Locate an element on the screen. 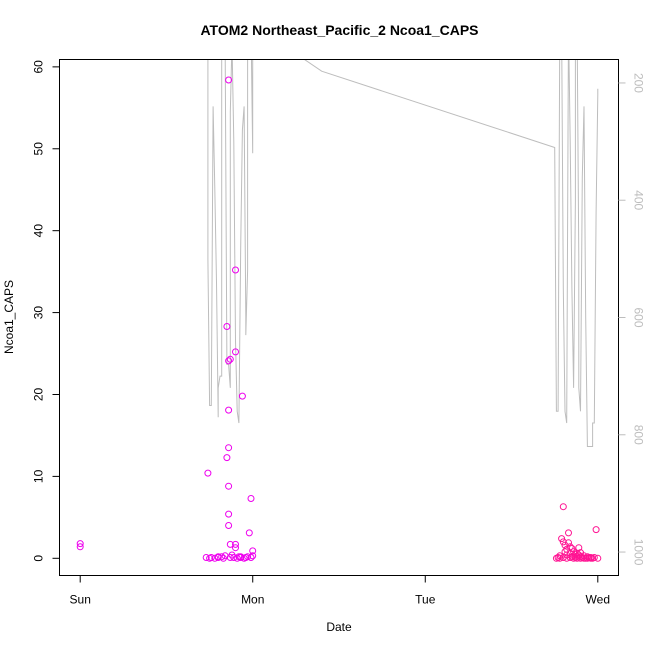 The width and height of the screenshot is (650, 650). y-tick-label: 50 is located at coordinates (39, 149).